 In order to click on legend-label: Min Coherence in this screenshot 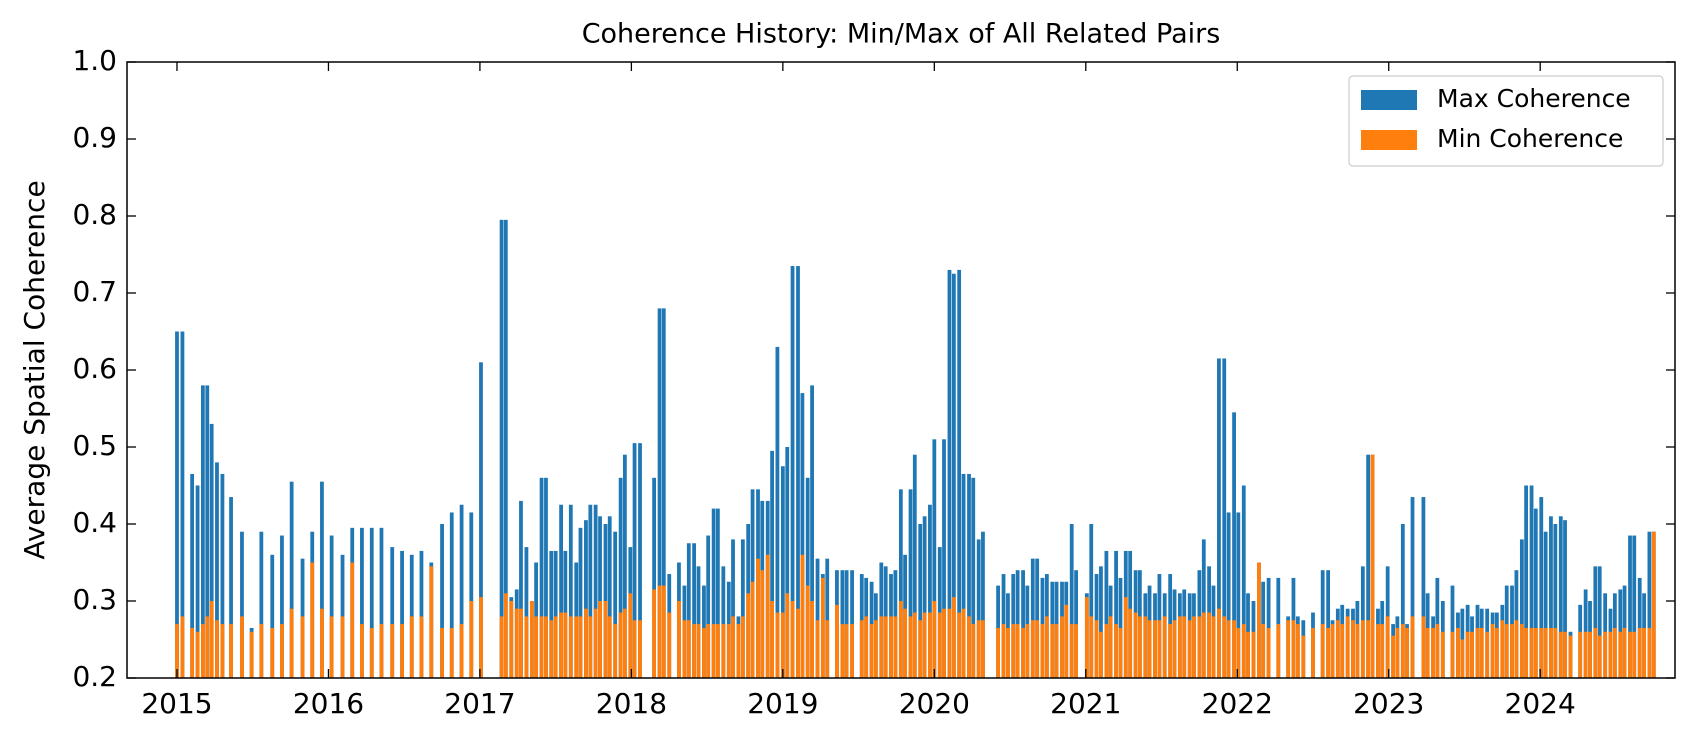, I will do `click(1530, 138)`.